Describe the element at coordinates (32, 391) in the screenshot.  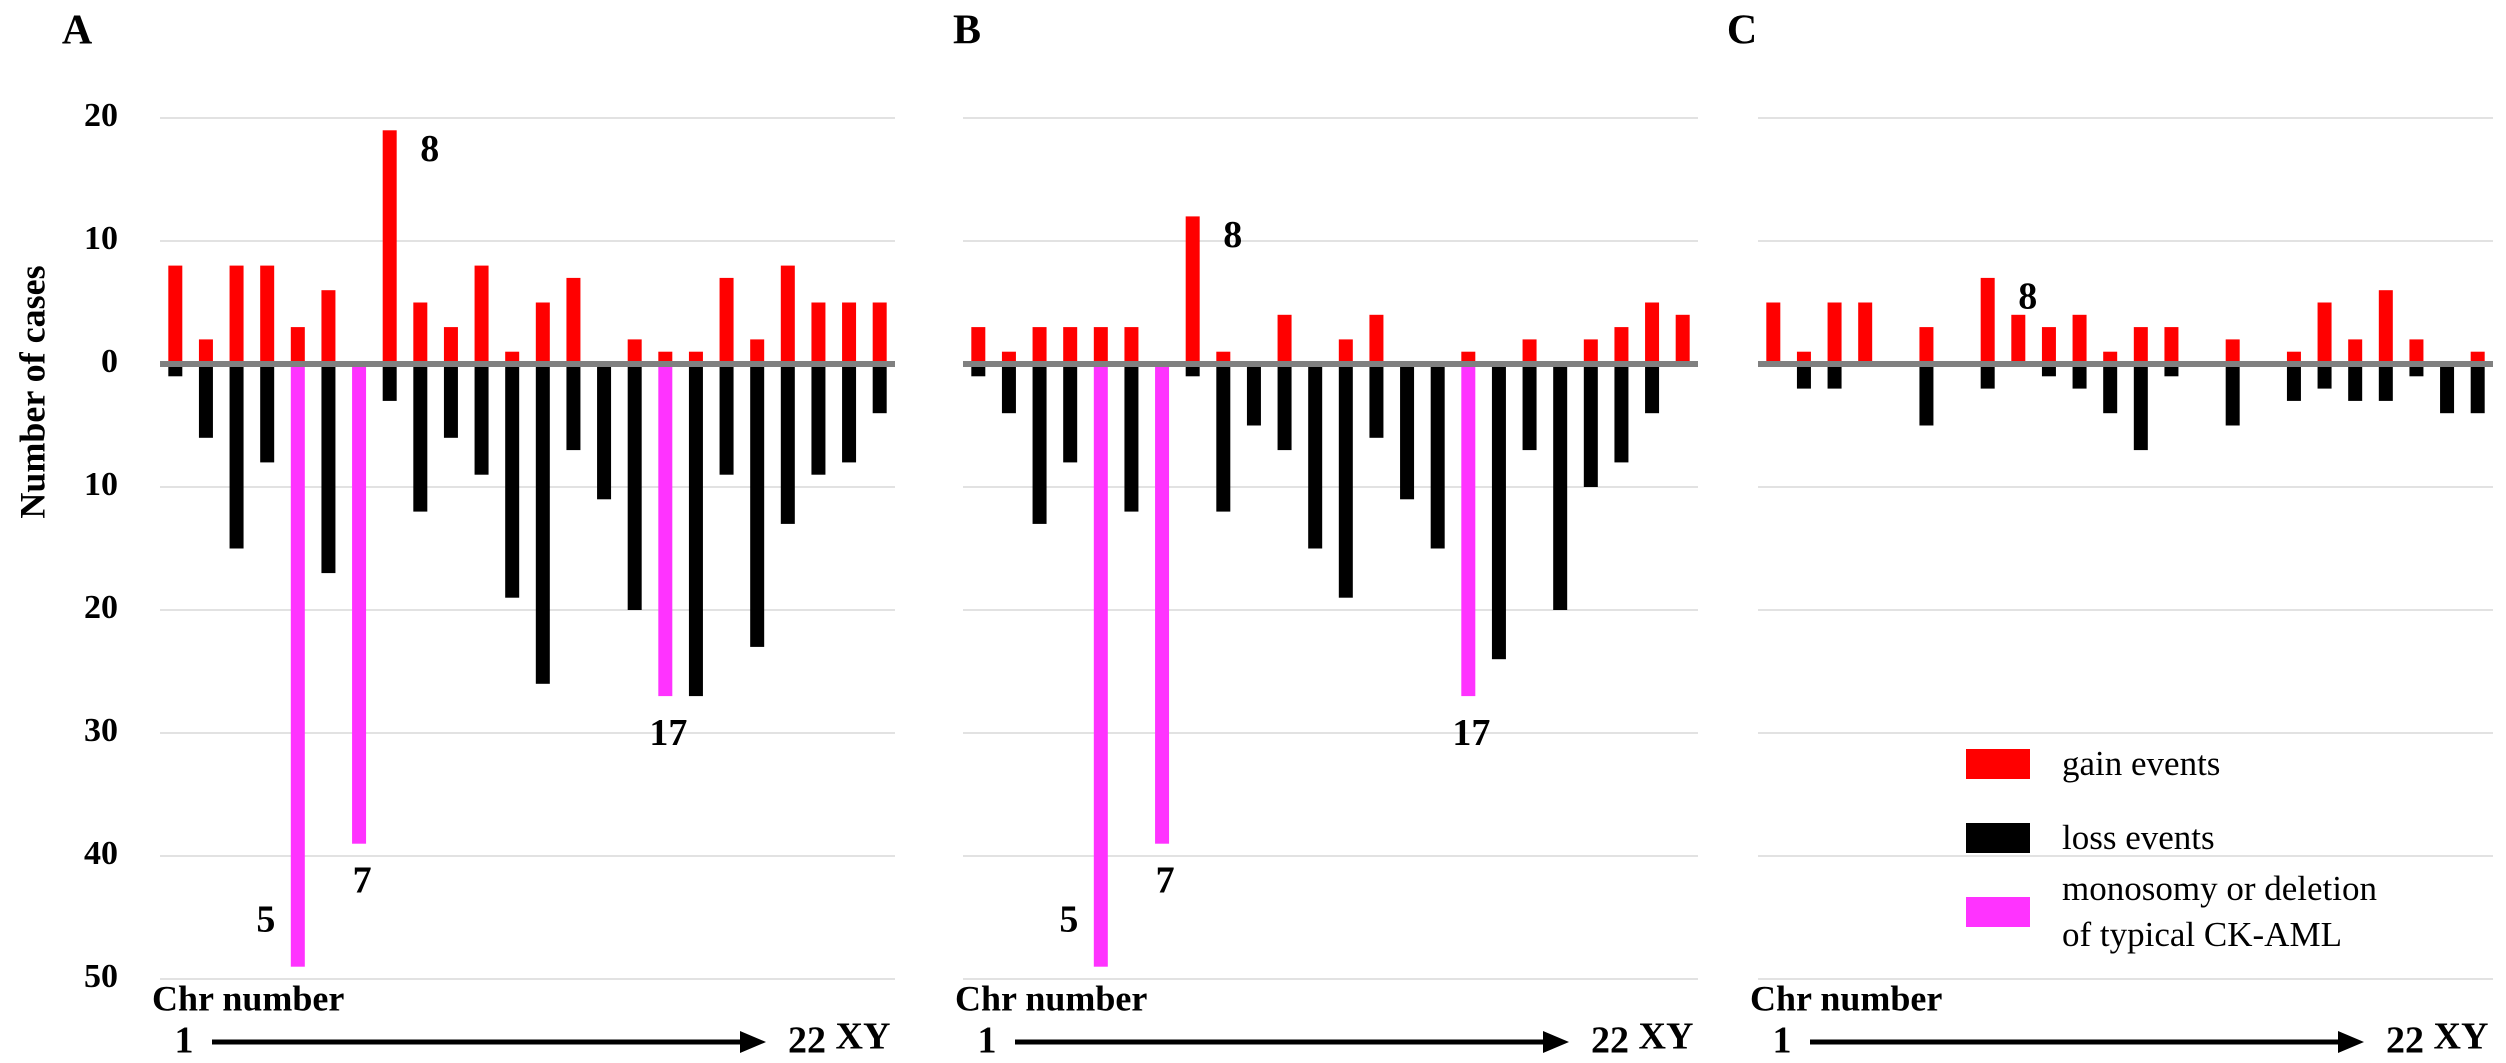
I see `y-axis-label: Number of cases` at that location.